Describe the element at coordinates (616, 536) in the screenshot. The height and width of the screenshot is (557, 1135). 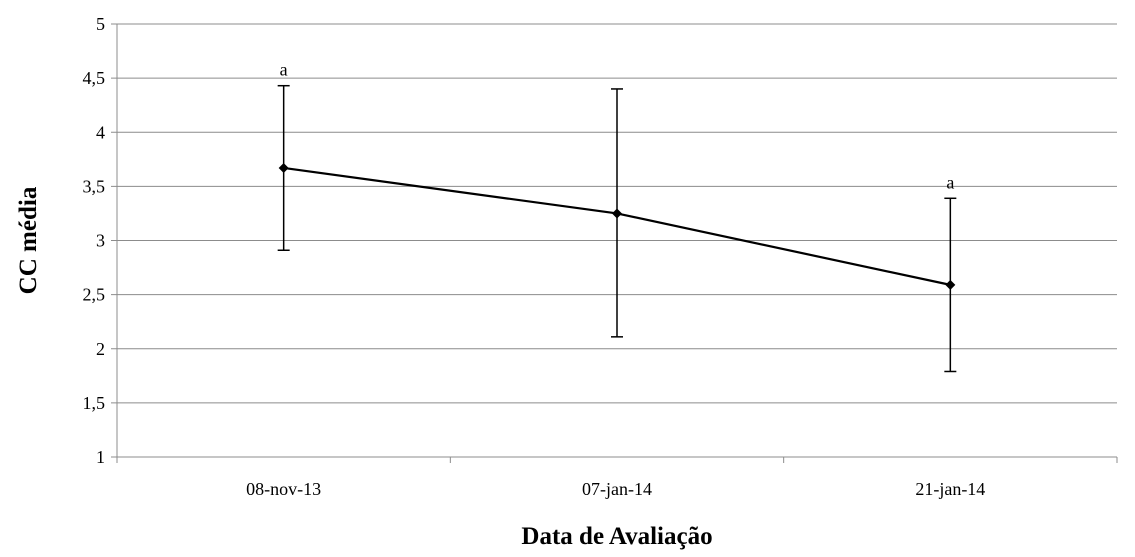
I see `x-axis-title: Data de Avaliação` at that location.